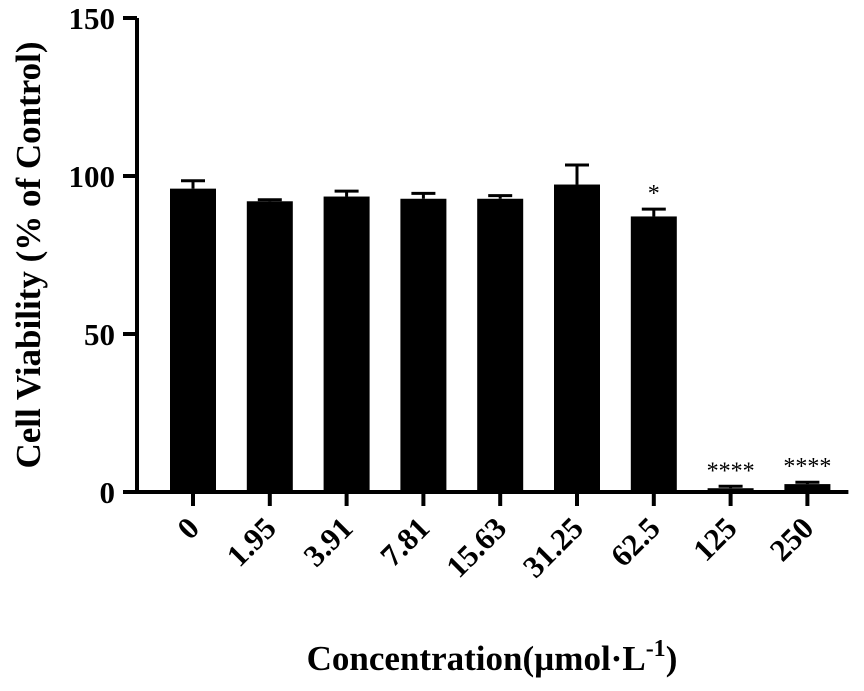 This screenshot has width=864, height=691. Describe the element at coordinates (92, 18) in the screenshot. I see `y-tick-label: 150` at that location.